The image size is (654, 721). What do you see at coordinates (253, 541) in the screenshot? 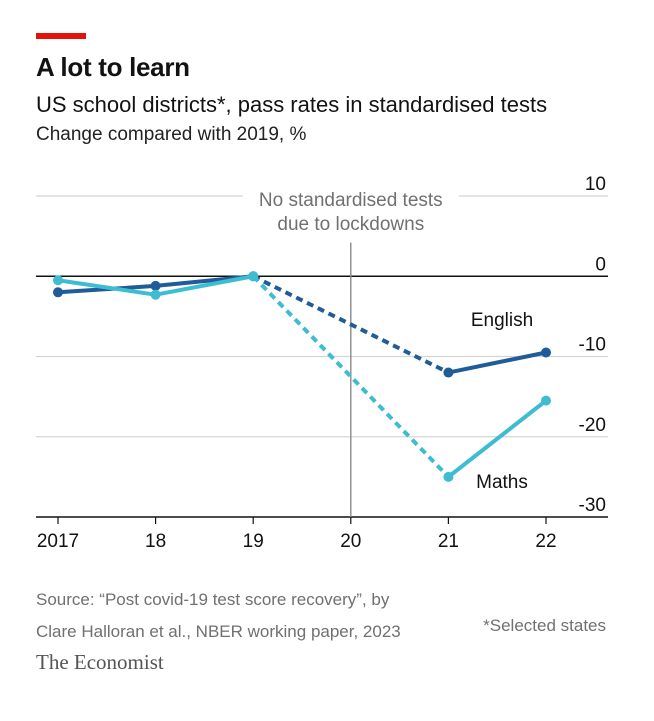
I see `x-tick-label: 19` at bounding box center [253, 541].